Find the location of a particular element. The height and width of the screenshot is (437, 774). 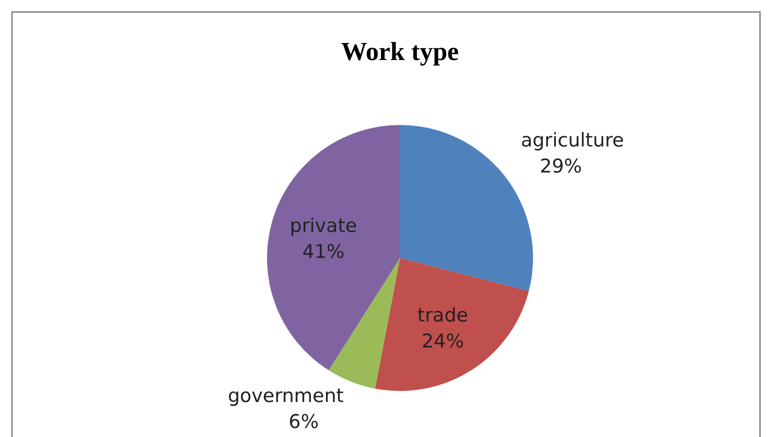

slice-label: agriculture is located at coordinates (572, 140).